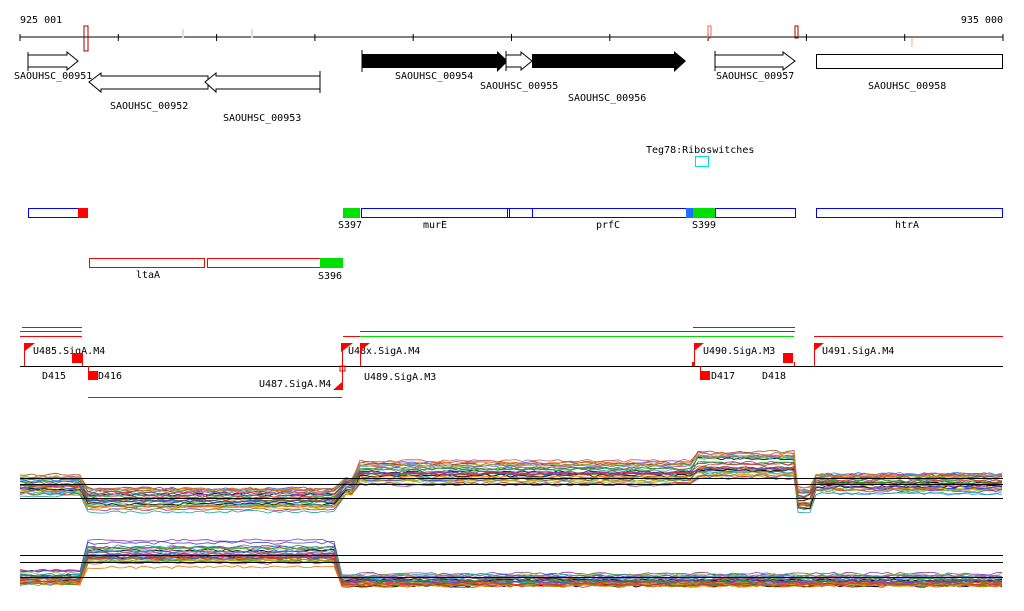 This screenshot has width=1024, height=611. I want to click on promoter-U491: U491.SigA.M4, so click(854, 354).